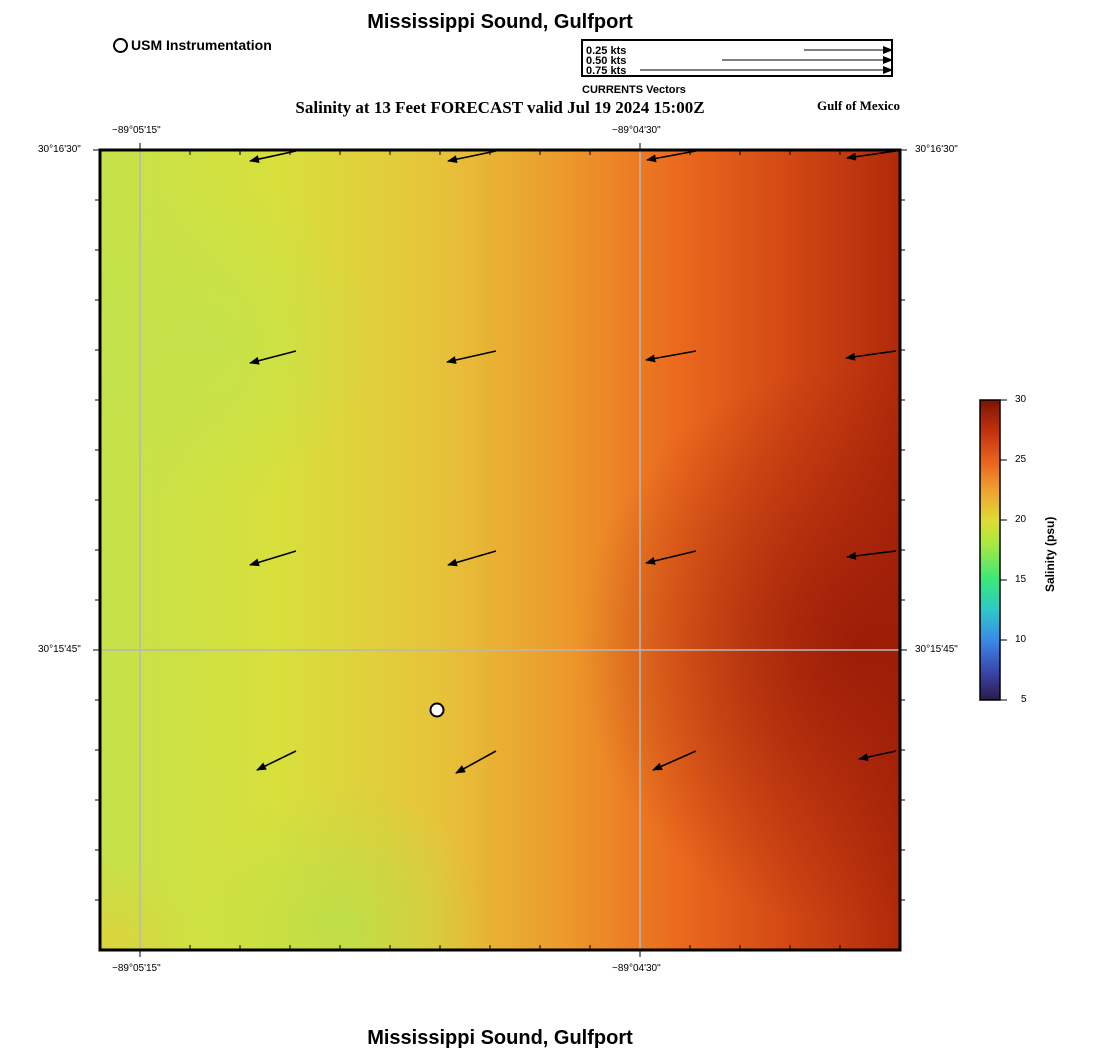  What do you see at coordinates (606, 51) in the screenshot?
I see `vector-scale-label-1: 0.25 kts` at bounding box center [606, 51].